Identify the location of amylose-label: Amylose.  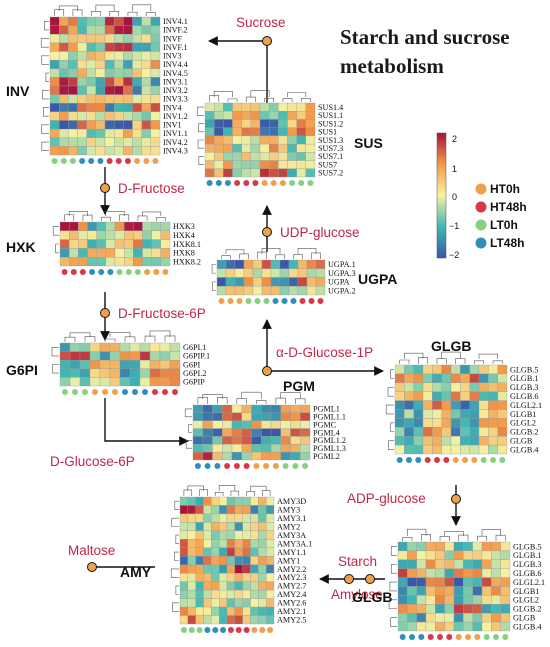
(357, 594).